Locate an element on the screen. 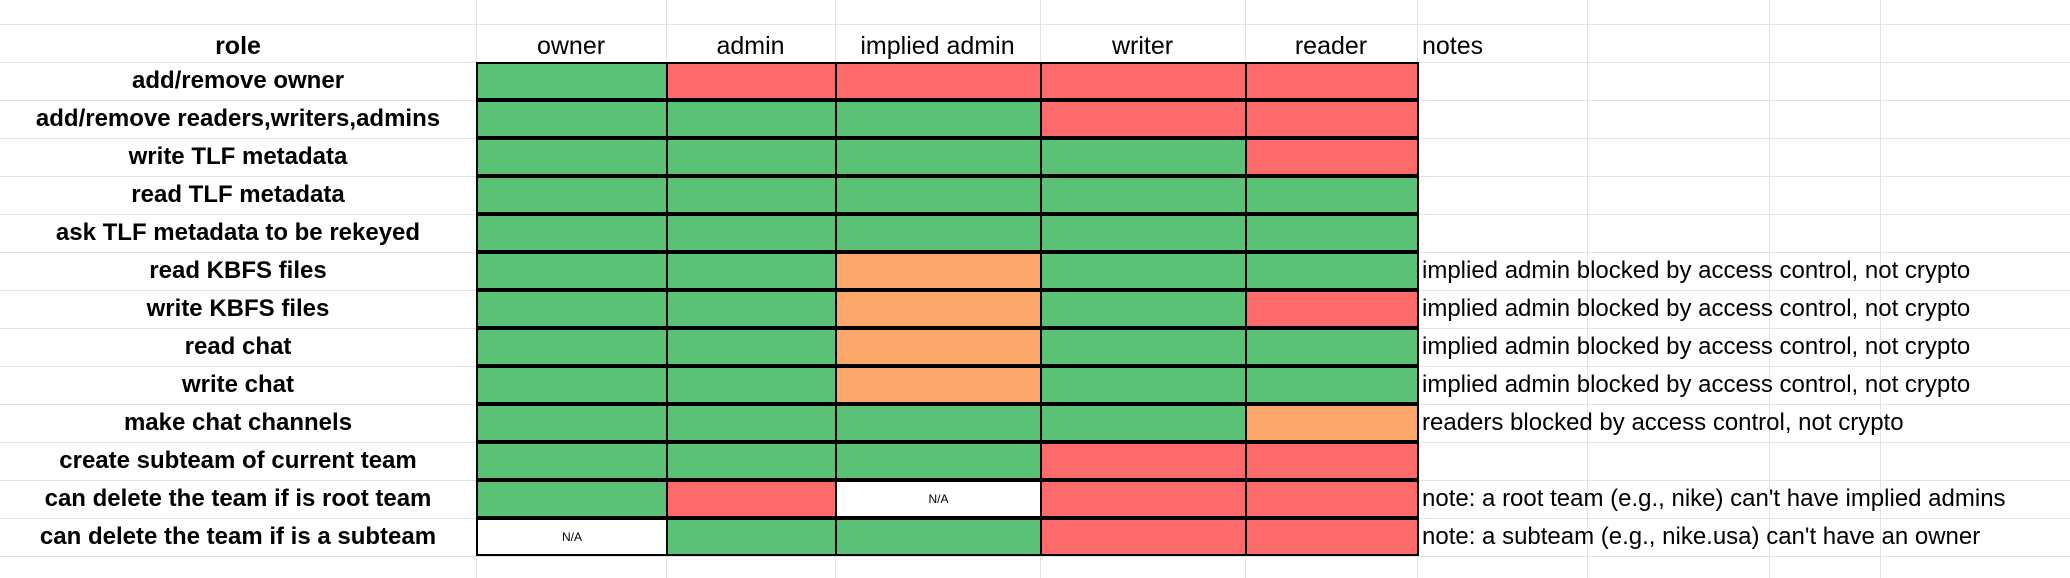 The width and height of the screenshot is (2070, 578). row-label: can delete the team if is a subteam is located at coordinates (238, 536).